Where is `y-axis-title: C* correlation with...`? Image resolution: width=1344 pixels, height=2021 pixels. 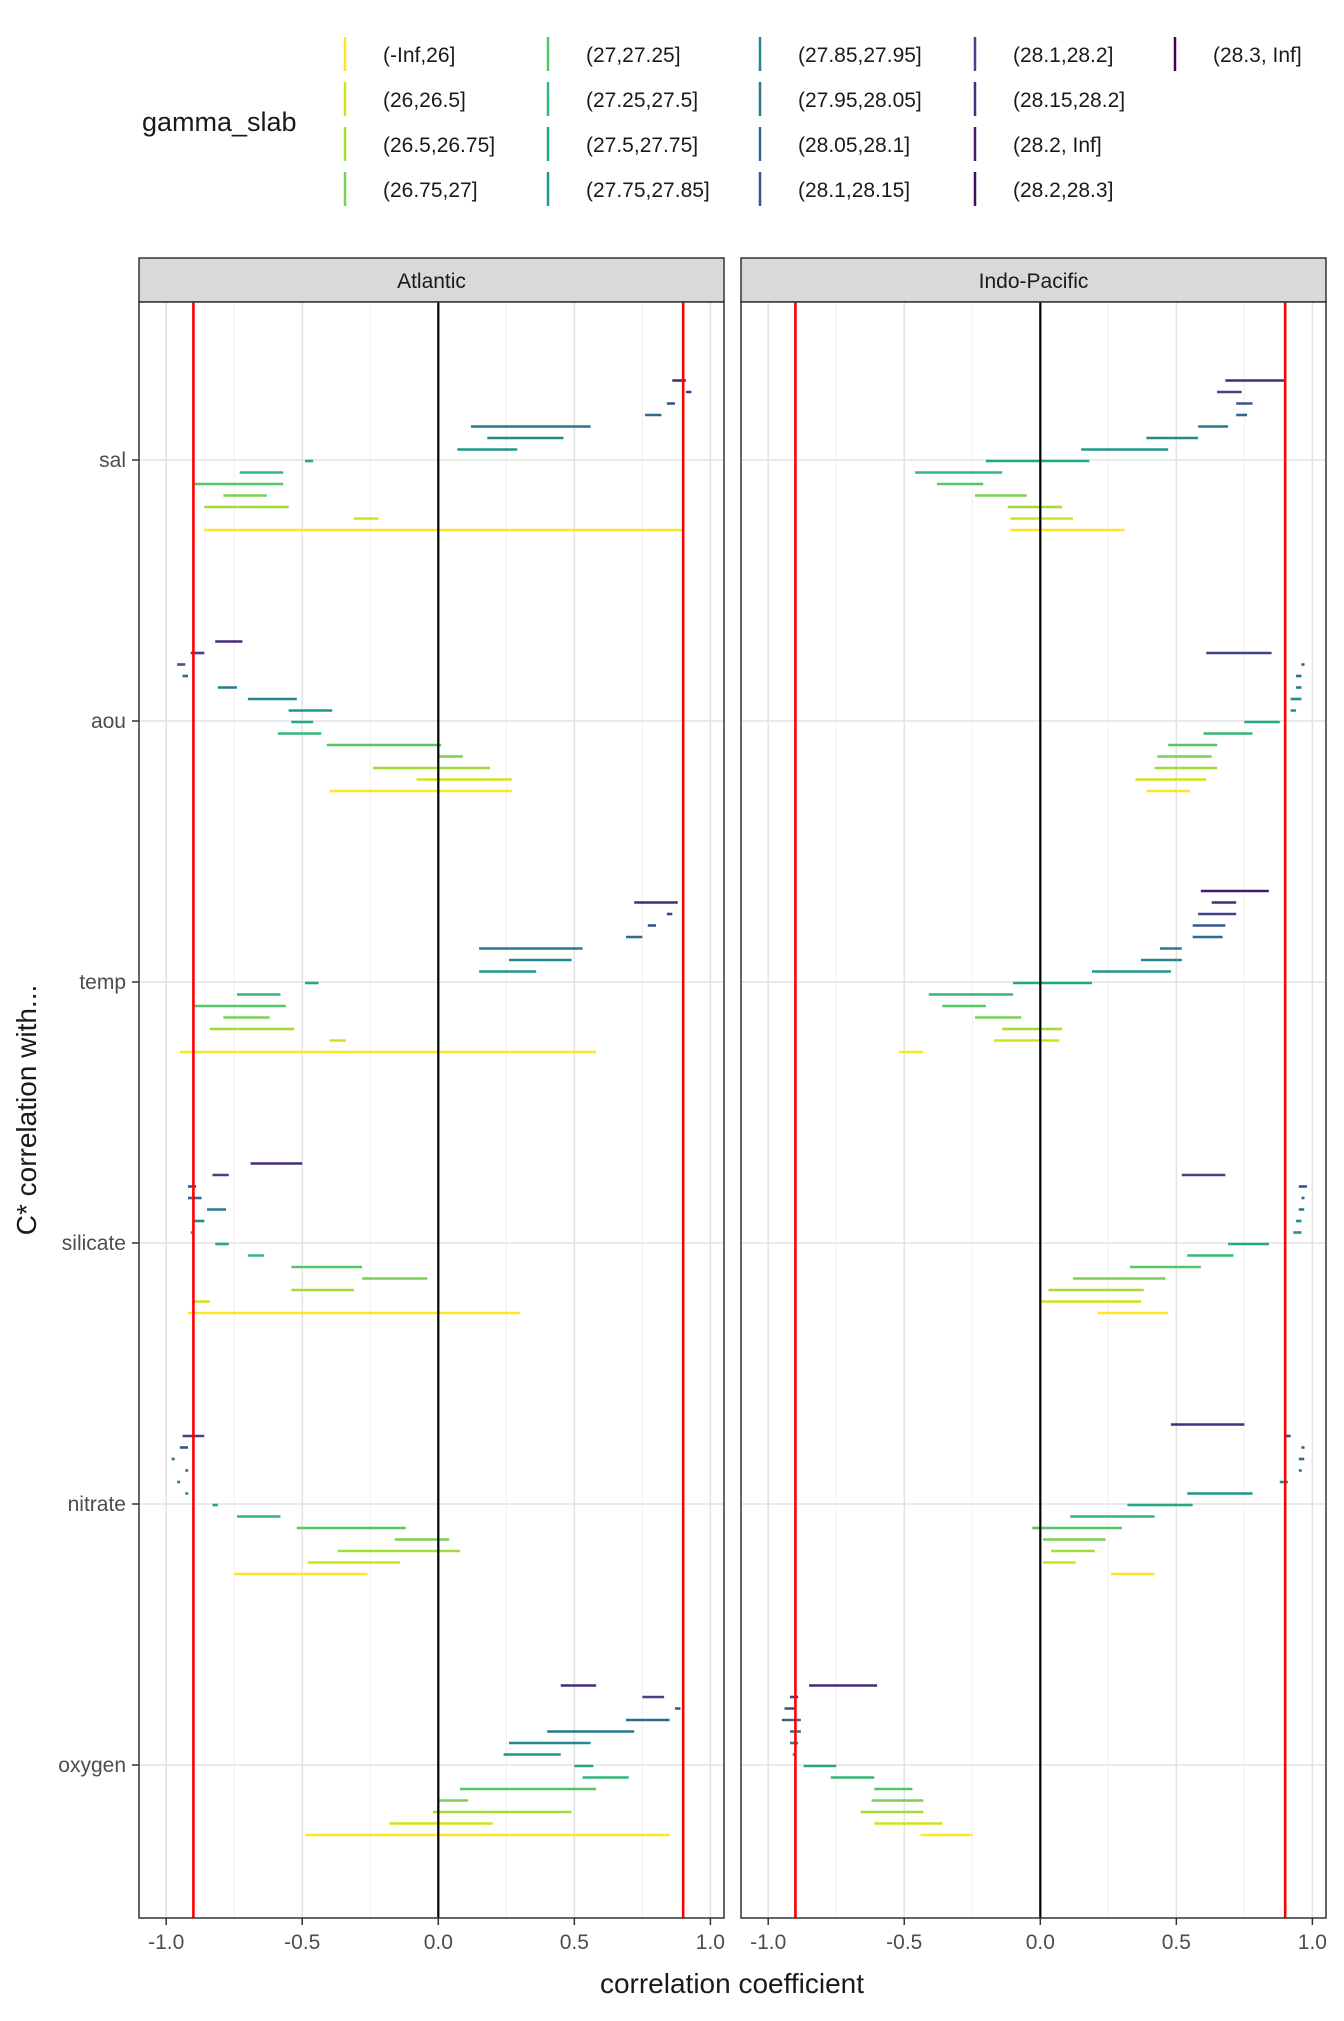 y-axis-title: C* correlation with... is located at coordinates (26, 1110).